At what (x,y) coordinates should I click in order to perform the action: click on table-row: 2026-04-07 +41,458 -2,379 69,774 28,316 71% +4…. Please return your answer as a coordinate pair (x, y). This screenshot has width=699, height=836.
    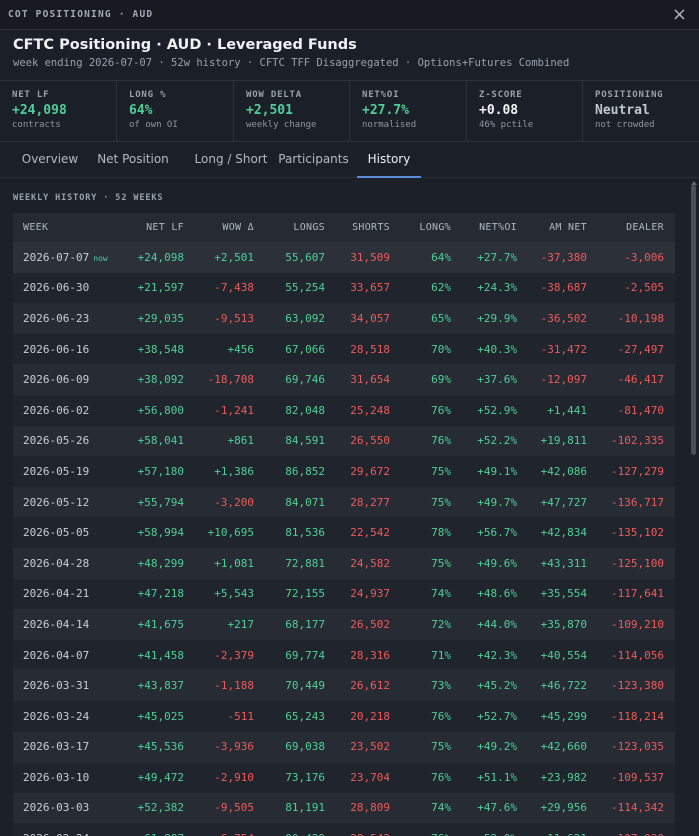
    Looking at the image, I should click on (344, 655).